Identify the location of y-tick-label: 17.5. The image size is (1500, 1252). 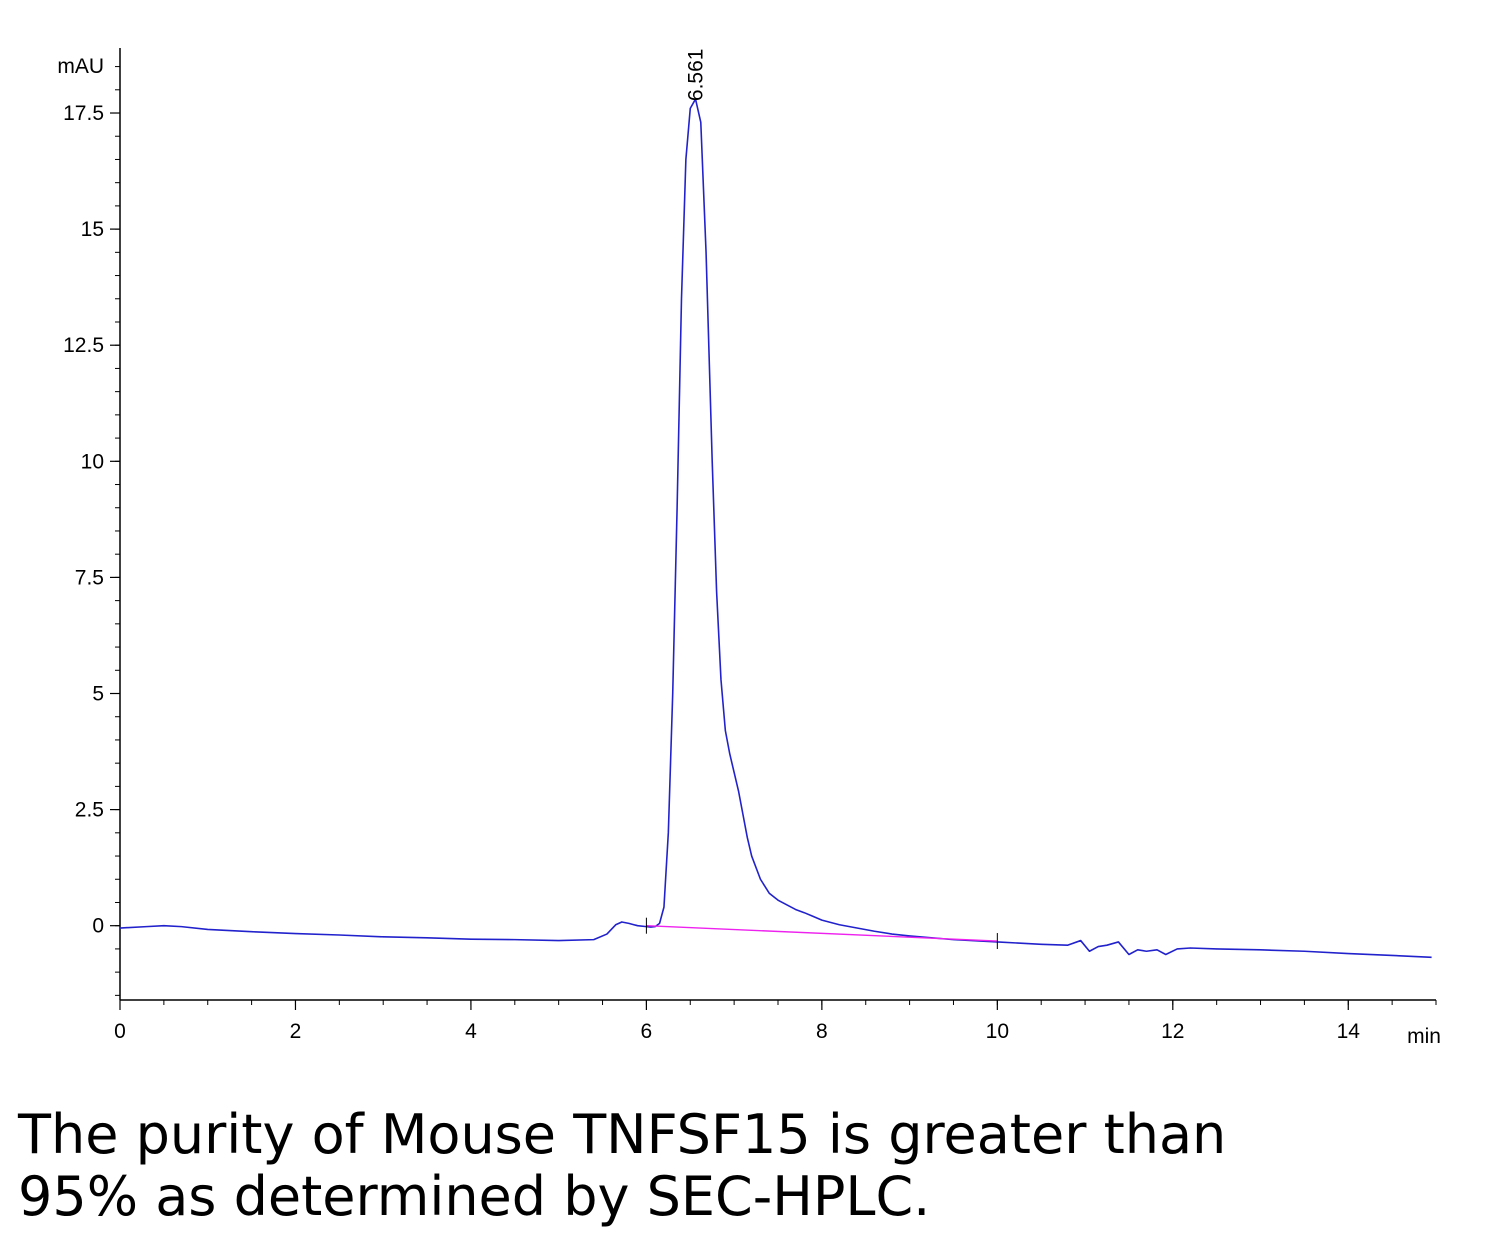
(83, 113).